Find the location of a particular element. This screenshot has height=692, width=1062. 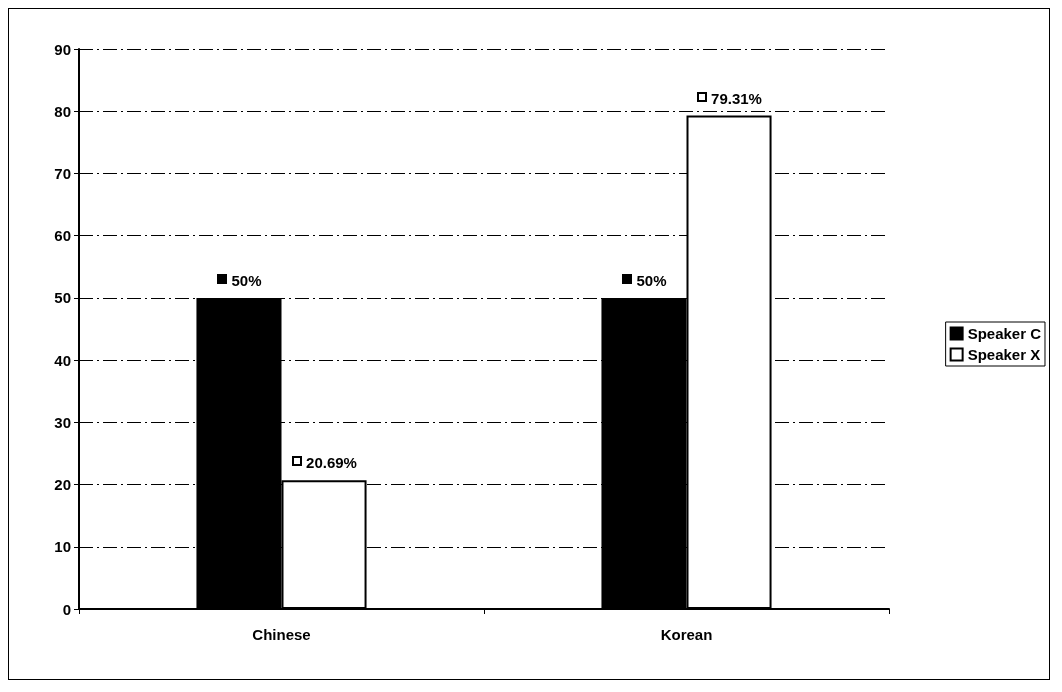

legend-label: Speaker X is located at coordinates (1004, 354).